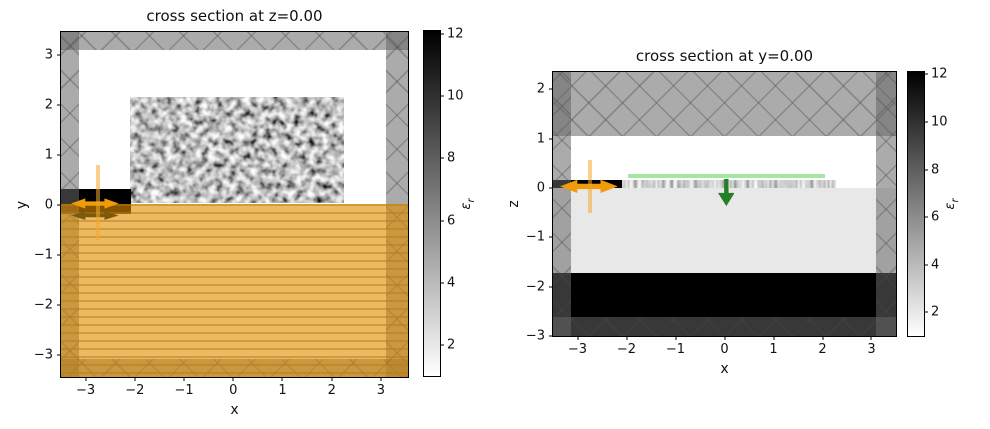  I want to click on pml-boundary-left, so click(562, 204).